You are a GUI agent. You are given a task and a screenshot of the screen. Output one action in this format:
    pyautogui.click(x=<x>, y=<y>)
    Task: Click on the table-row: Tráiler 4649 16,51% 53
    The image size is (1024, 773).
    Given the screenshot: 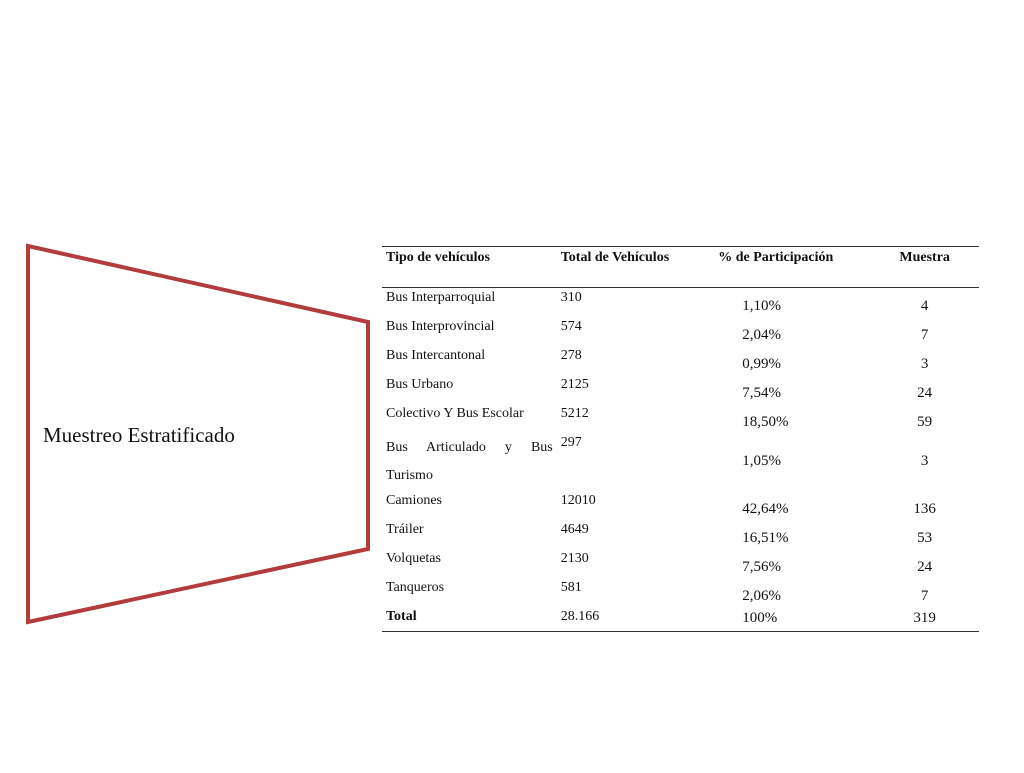 What is the action you would take?
    pyautogui.click(x=680, y=534)
    